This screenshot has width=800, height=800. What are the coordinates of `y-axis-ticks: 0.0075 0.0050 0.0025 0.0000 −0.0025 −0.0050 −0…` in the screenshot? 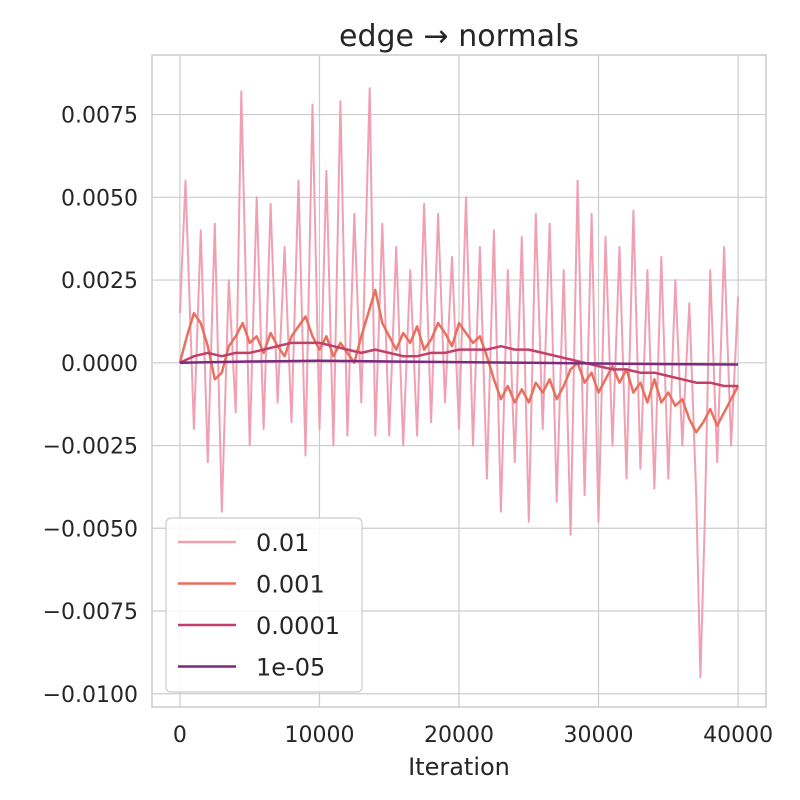 It's located at (90, 406).